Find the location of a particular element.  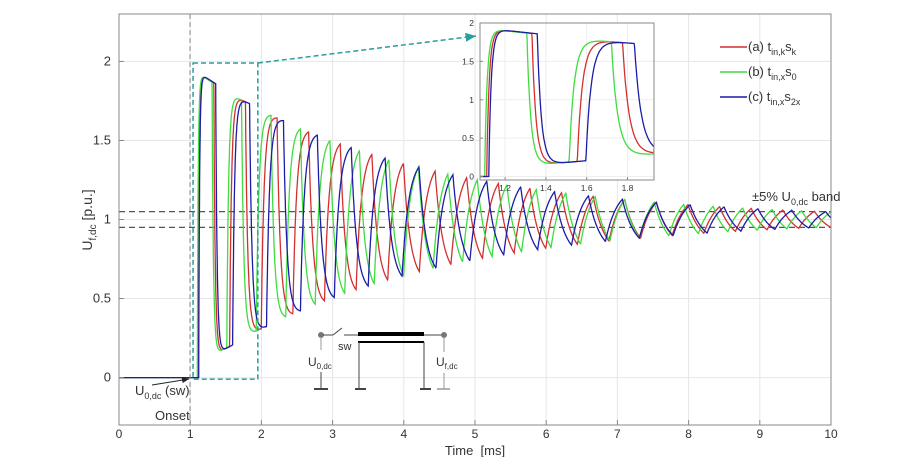

inset-x-tick-label: 1.4 is located at coordinates (546, 188).